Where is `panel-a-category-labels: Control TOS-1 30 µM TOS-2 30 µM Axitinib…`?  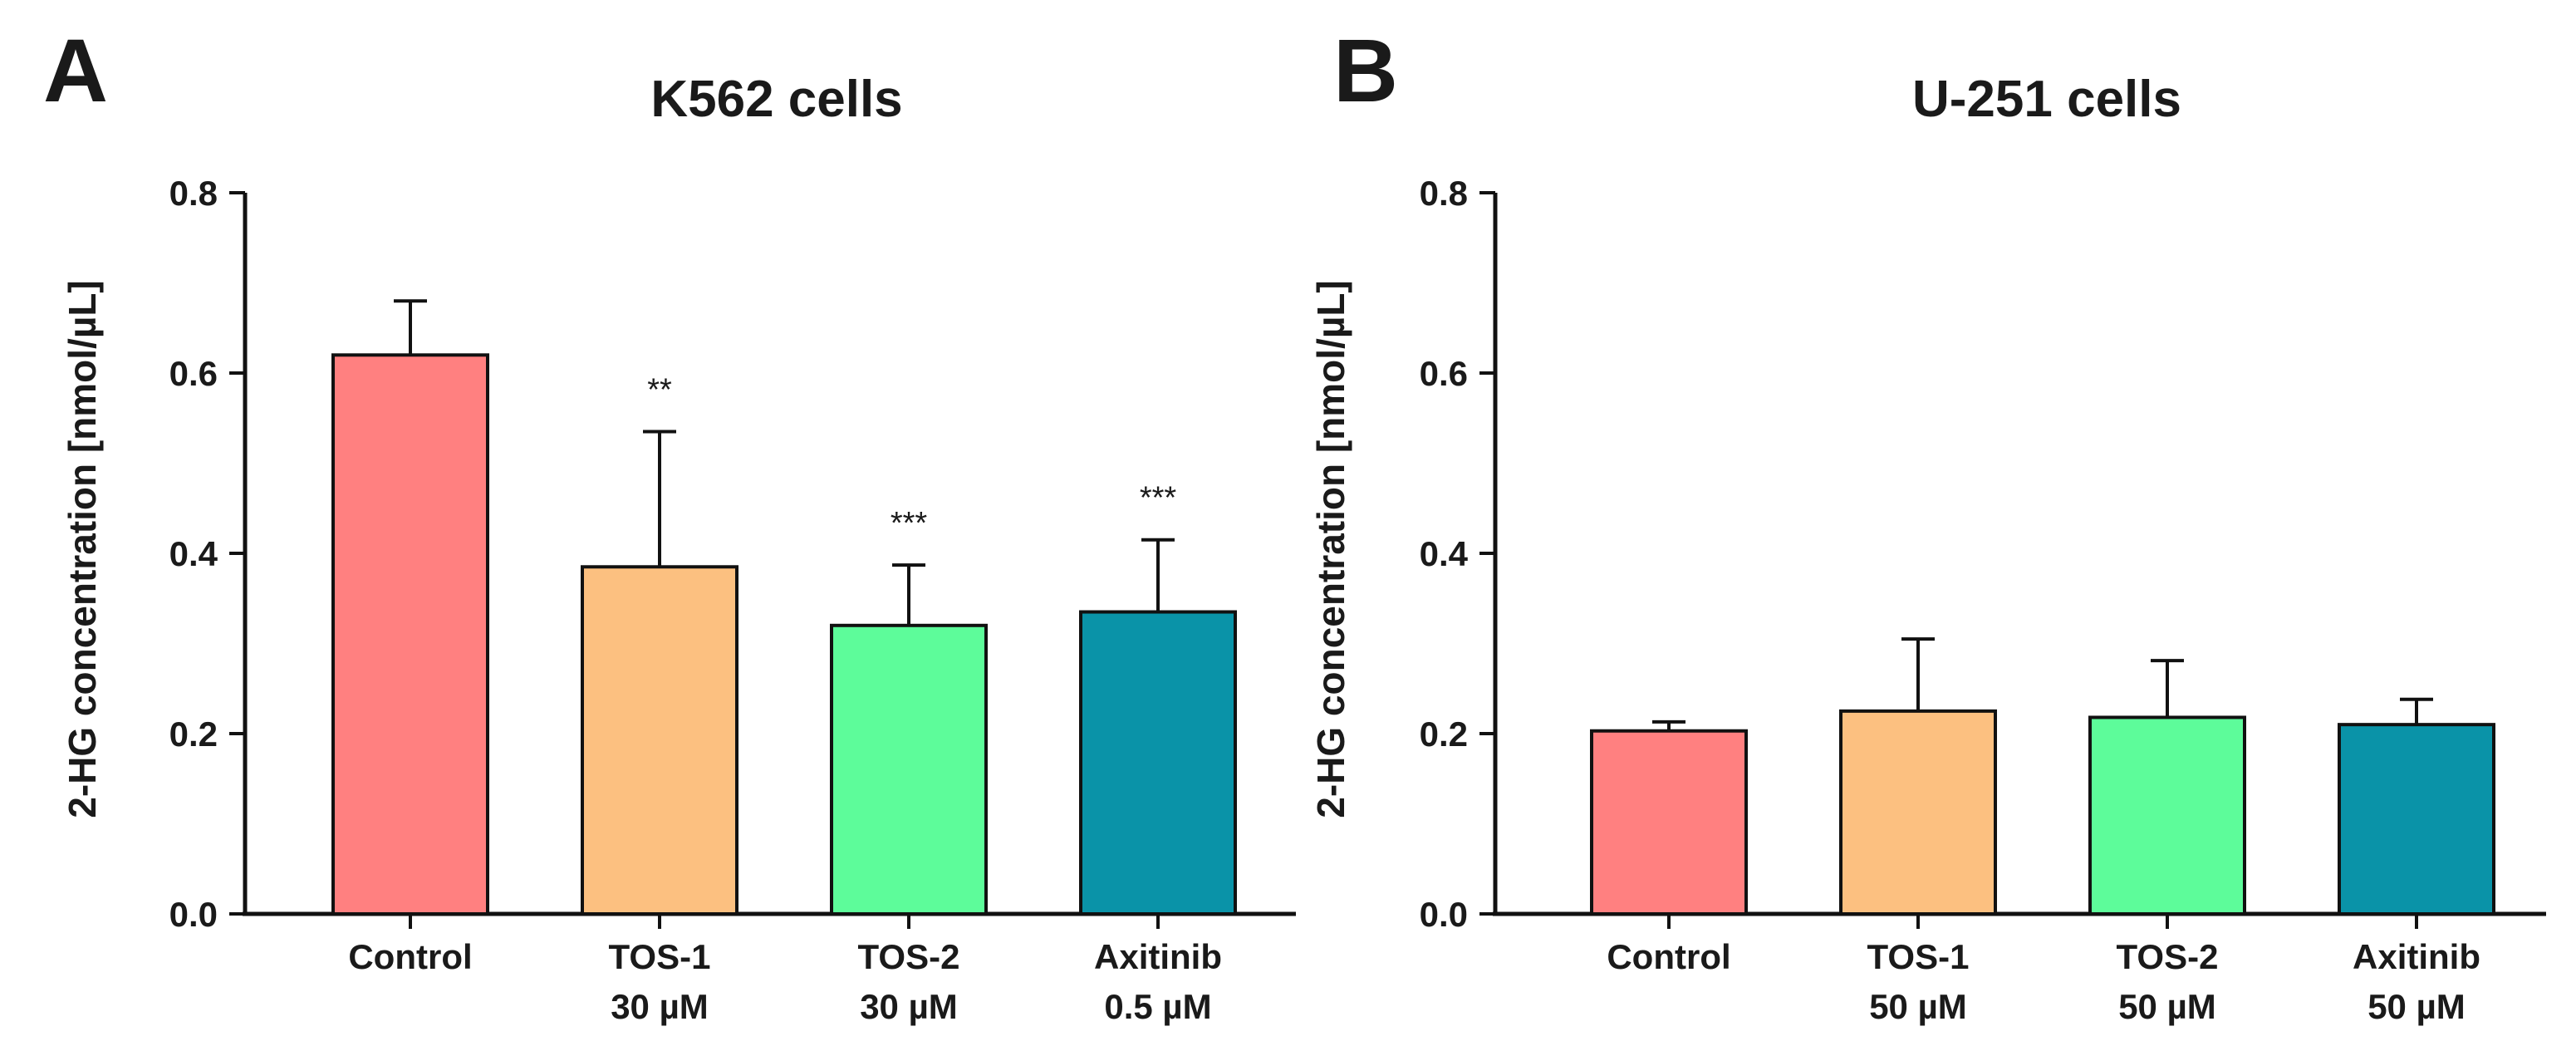 panel-a-category-labels: Control TOS-1 30 µM TOS-2 30 µM Axitinib… is located at coordinates (785, 982).